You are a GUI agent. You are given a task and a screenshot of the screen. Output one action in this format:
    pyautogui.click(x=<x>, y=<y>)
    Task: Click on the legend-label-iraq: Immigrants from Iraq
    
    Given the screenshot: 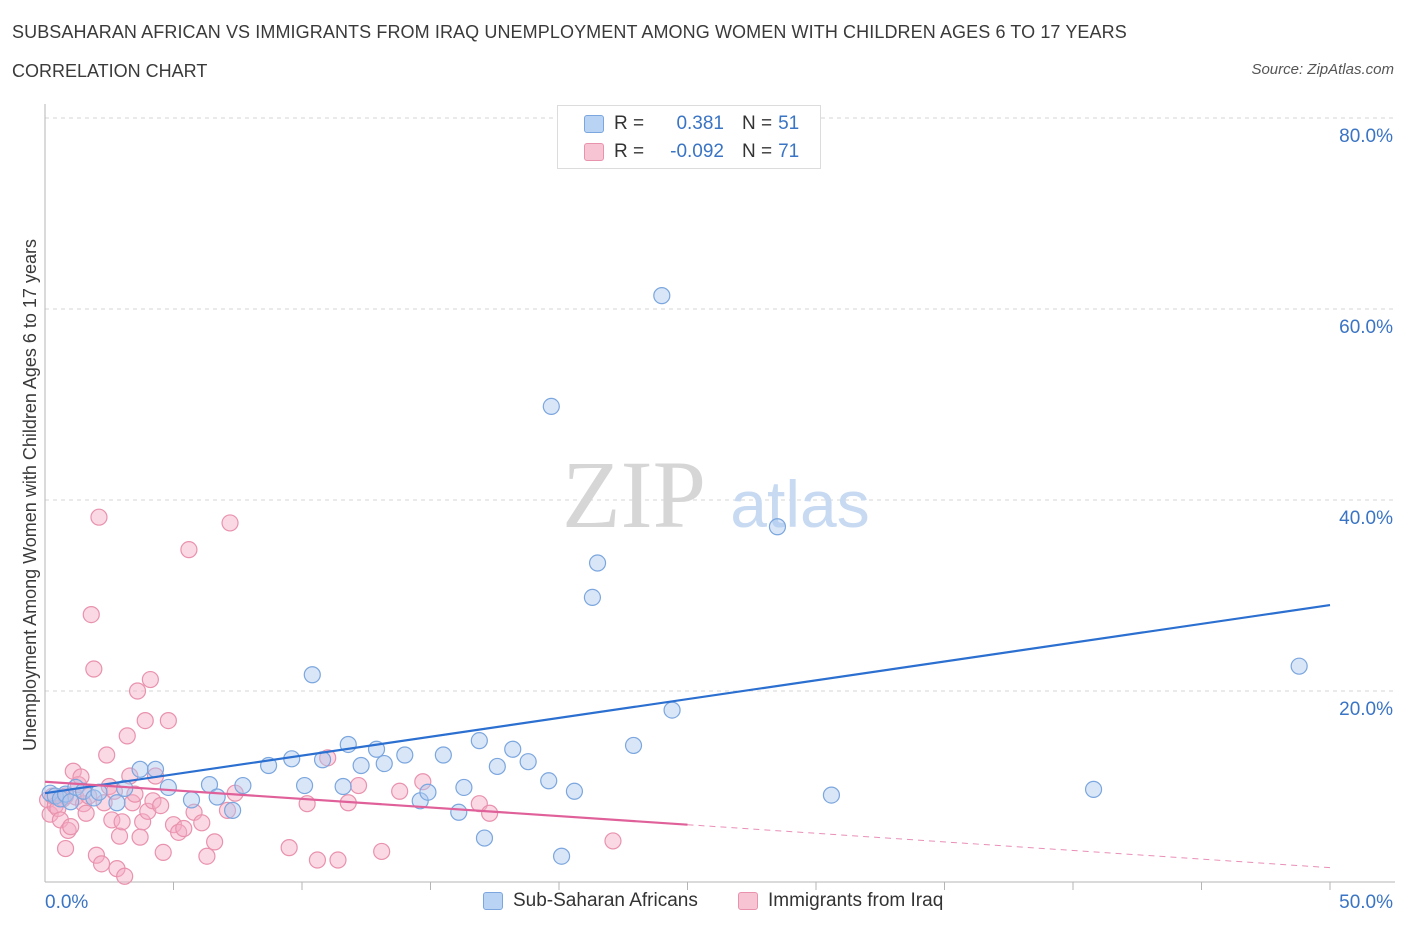 What is the action you would take?
    pyautogui.click(x=856, y=900)
    